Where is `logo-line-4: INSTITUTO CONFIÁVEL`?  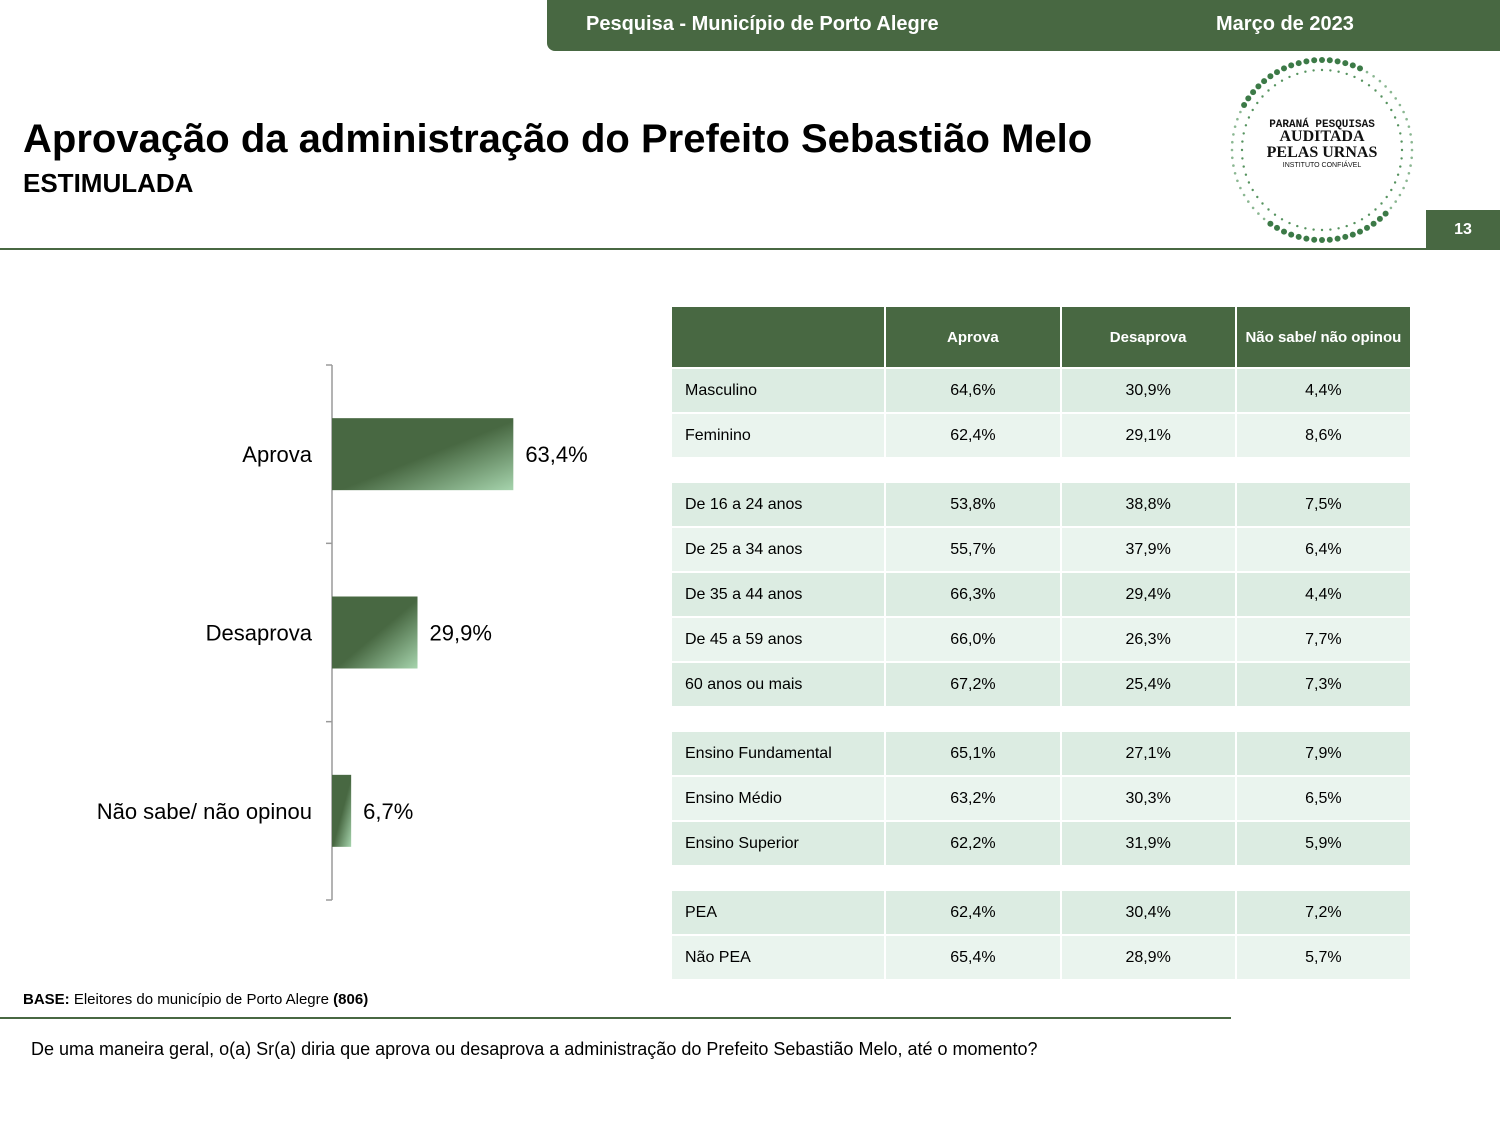
logo-line-4: INSTITUTO CONFIÁVEL is located at coordinates (1322, 164).